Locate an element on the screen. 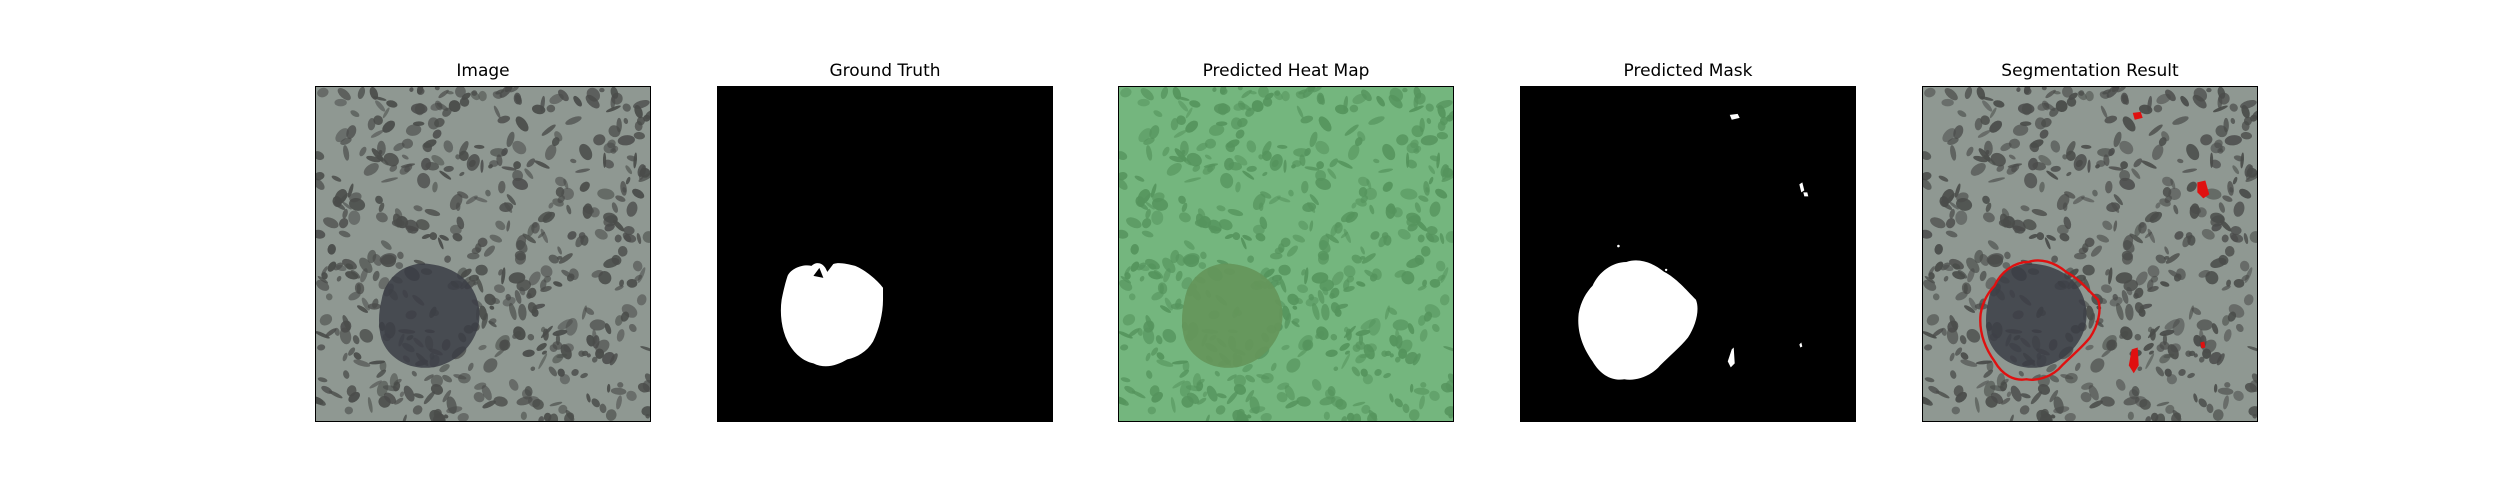 The width and height of the screenshot is (2500, 500). segmentation-contours is located at coordinates (2094, 246).